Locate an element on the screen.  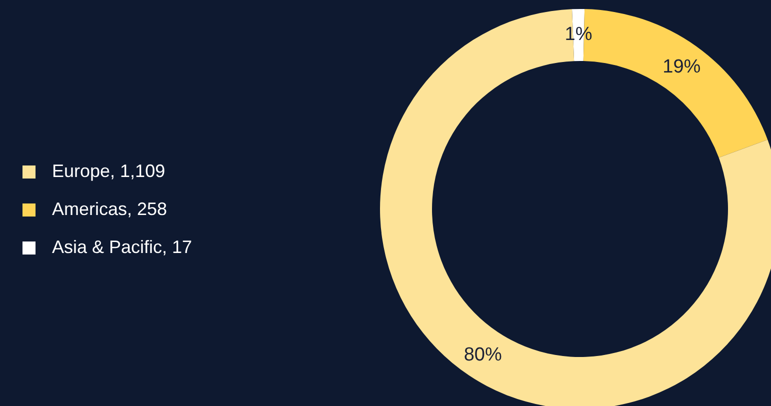
legend-label: Asia & Pacific, 17 is located at coordinates (122, 247).